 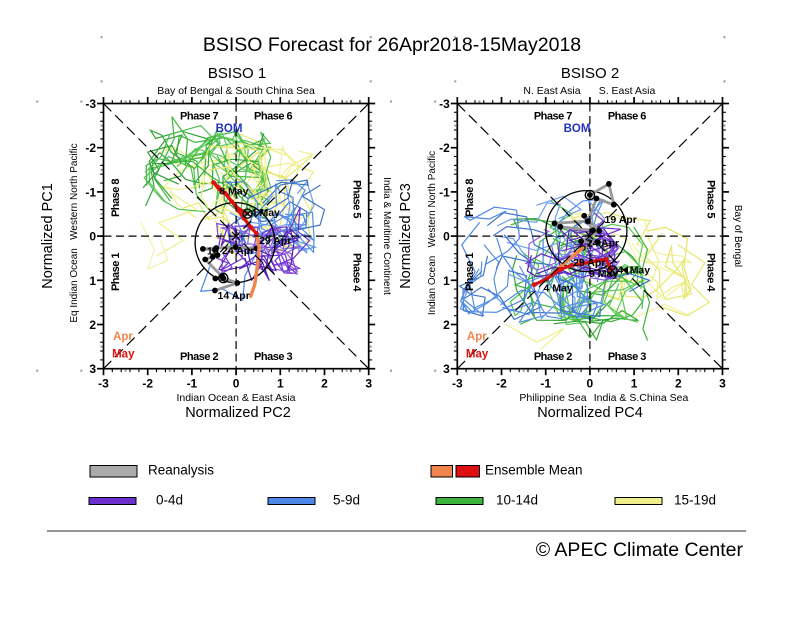 What do you see at coordinates (590, 73) in the screenshot?
I see `svg-text: BSISO 2` at bounding box center [590, 73].